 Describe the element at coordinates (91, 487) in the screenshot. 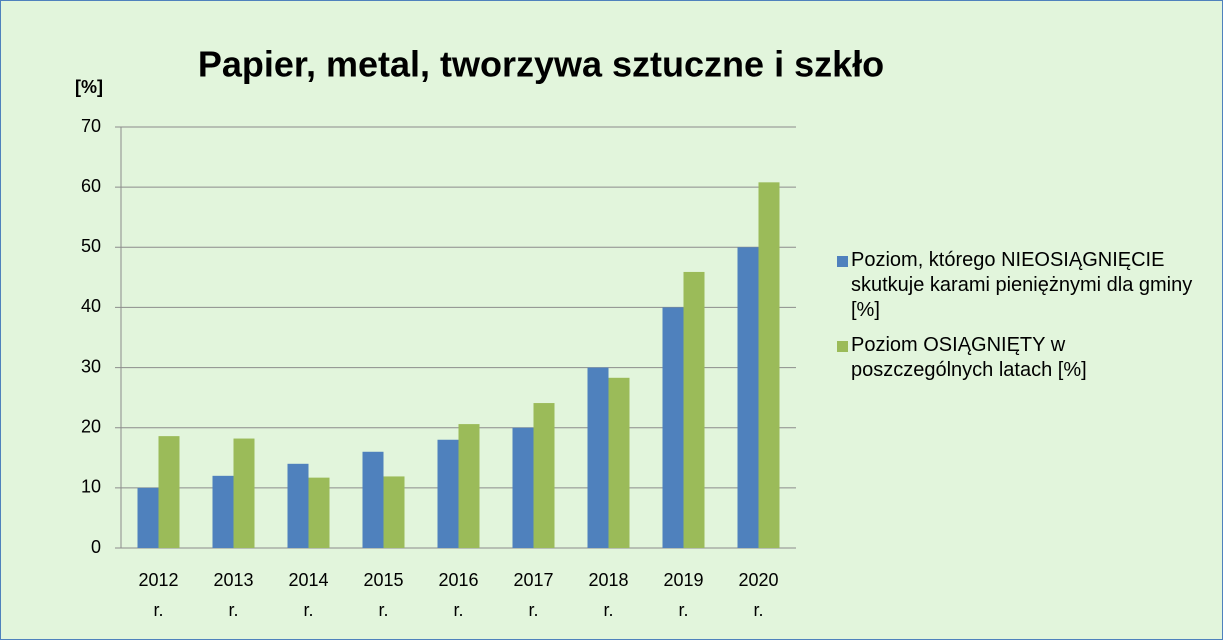

I see `y-tick-label: 10` at that location.